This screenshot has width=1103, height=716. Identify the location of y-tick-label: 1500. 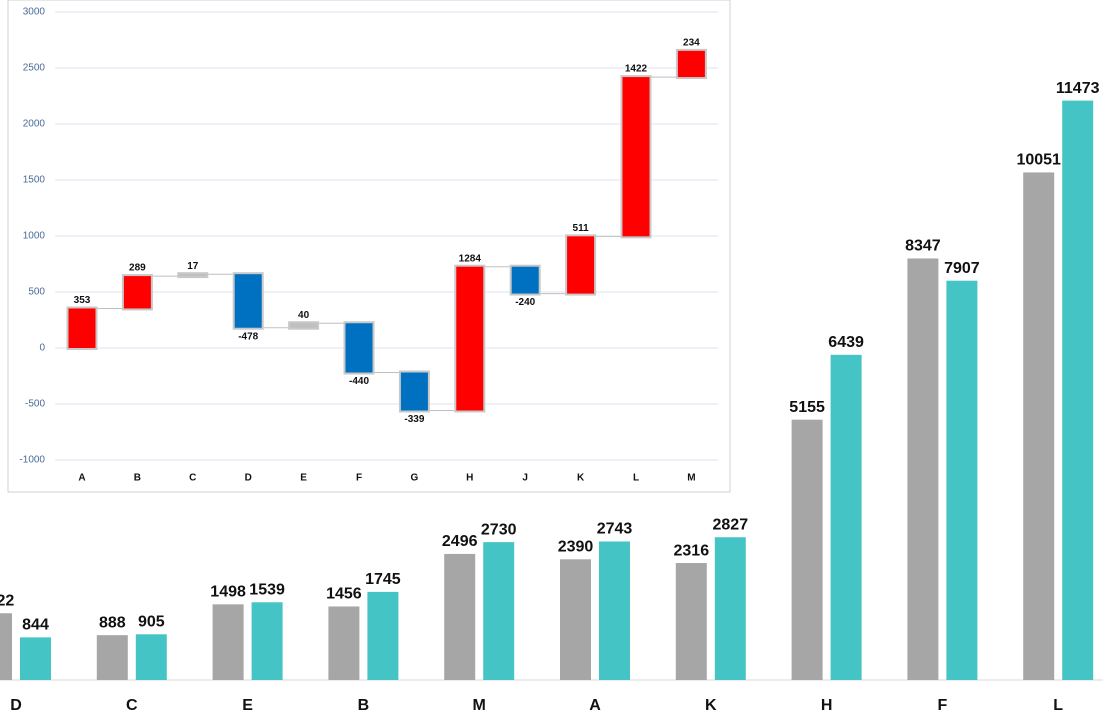
(34, 180).